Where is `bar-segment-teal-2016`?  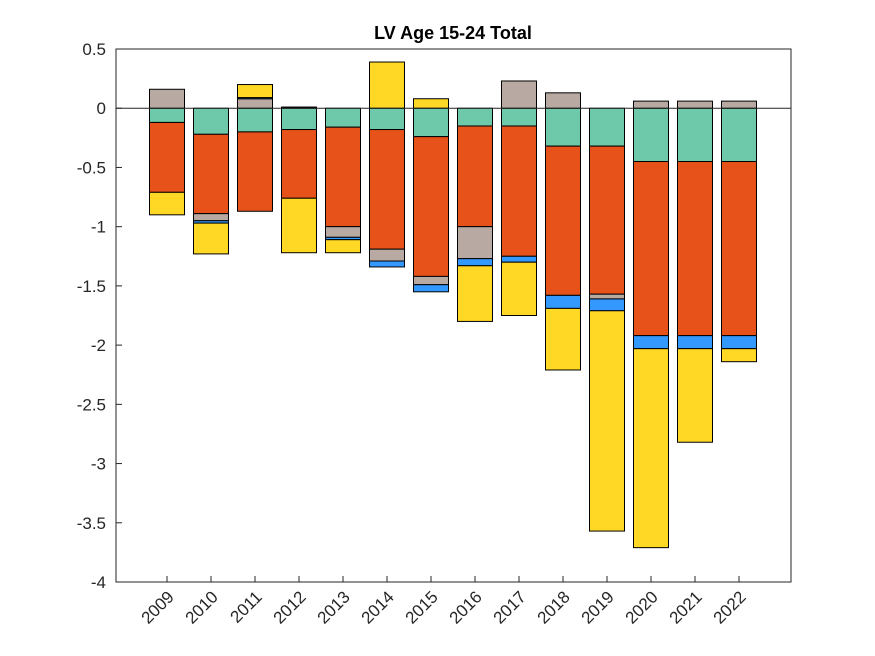 bar-segment-teal-2016 is located at coordinates (475, 117).